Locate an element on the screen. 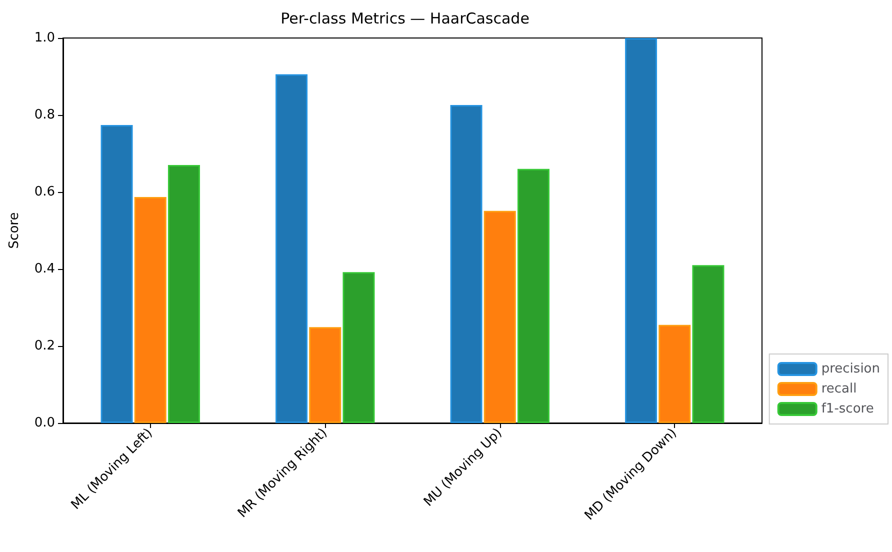  y-tick-label: 1.0 is located at coordinates (44, 38).